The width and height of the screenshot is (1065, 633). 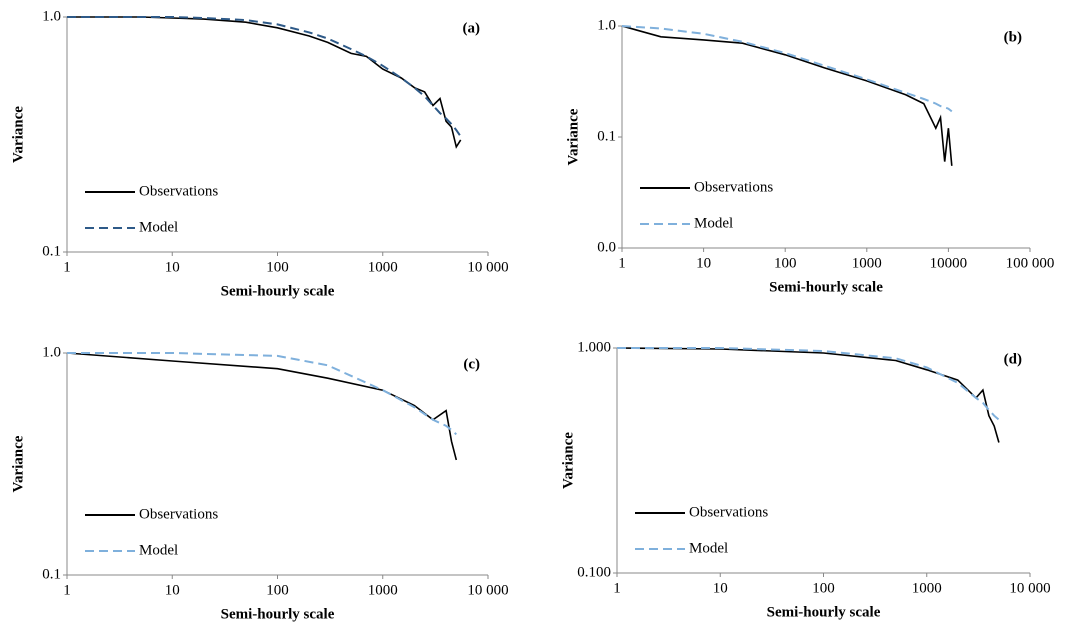 I want to click on panel-label: (d), so click(x=1013, y=359).